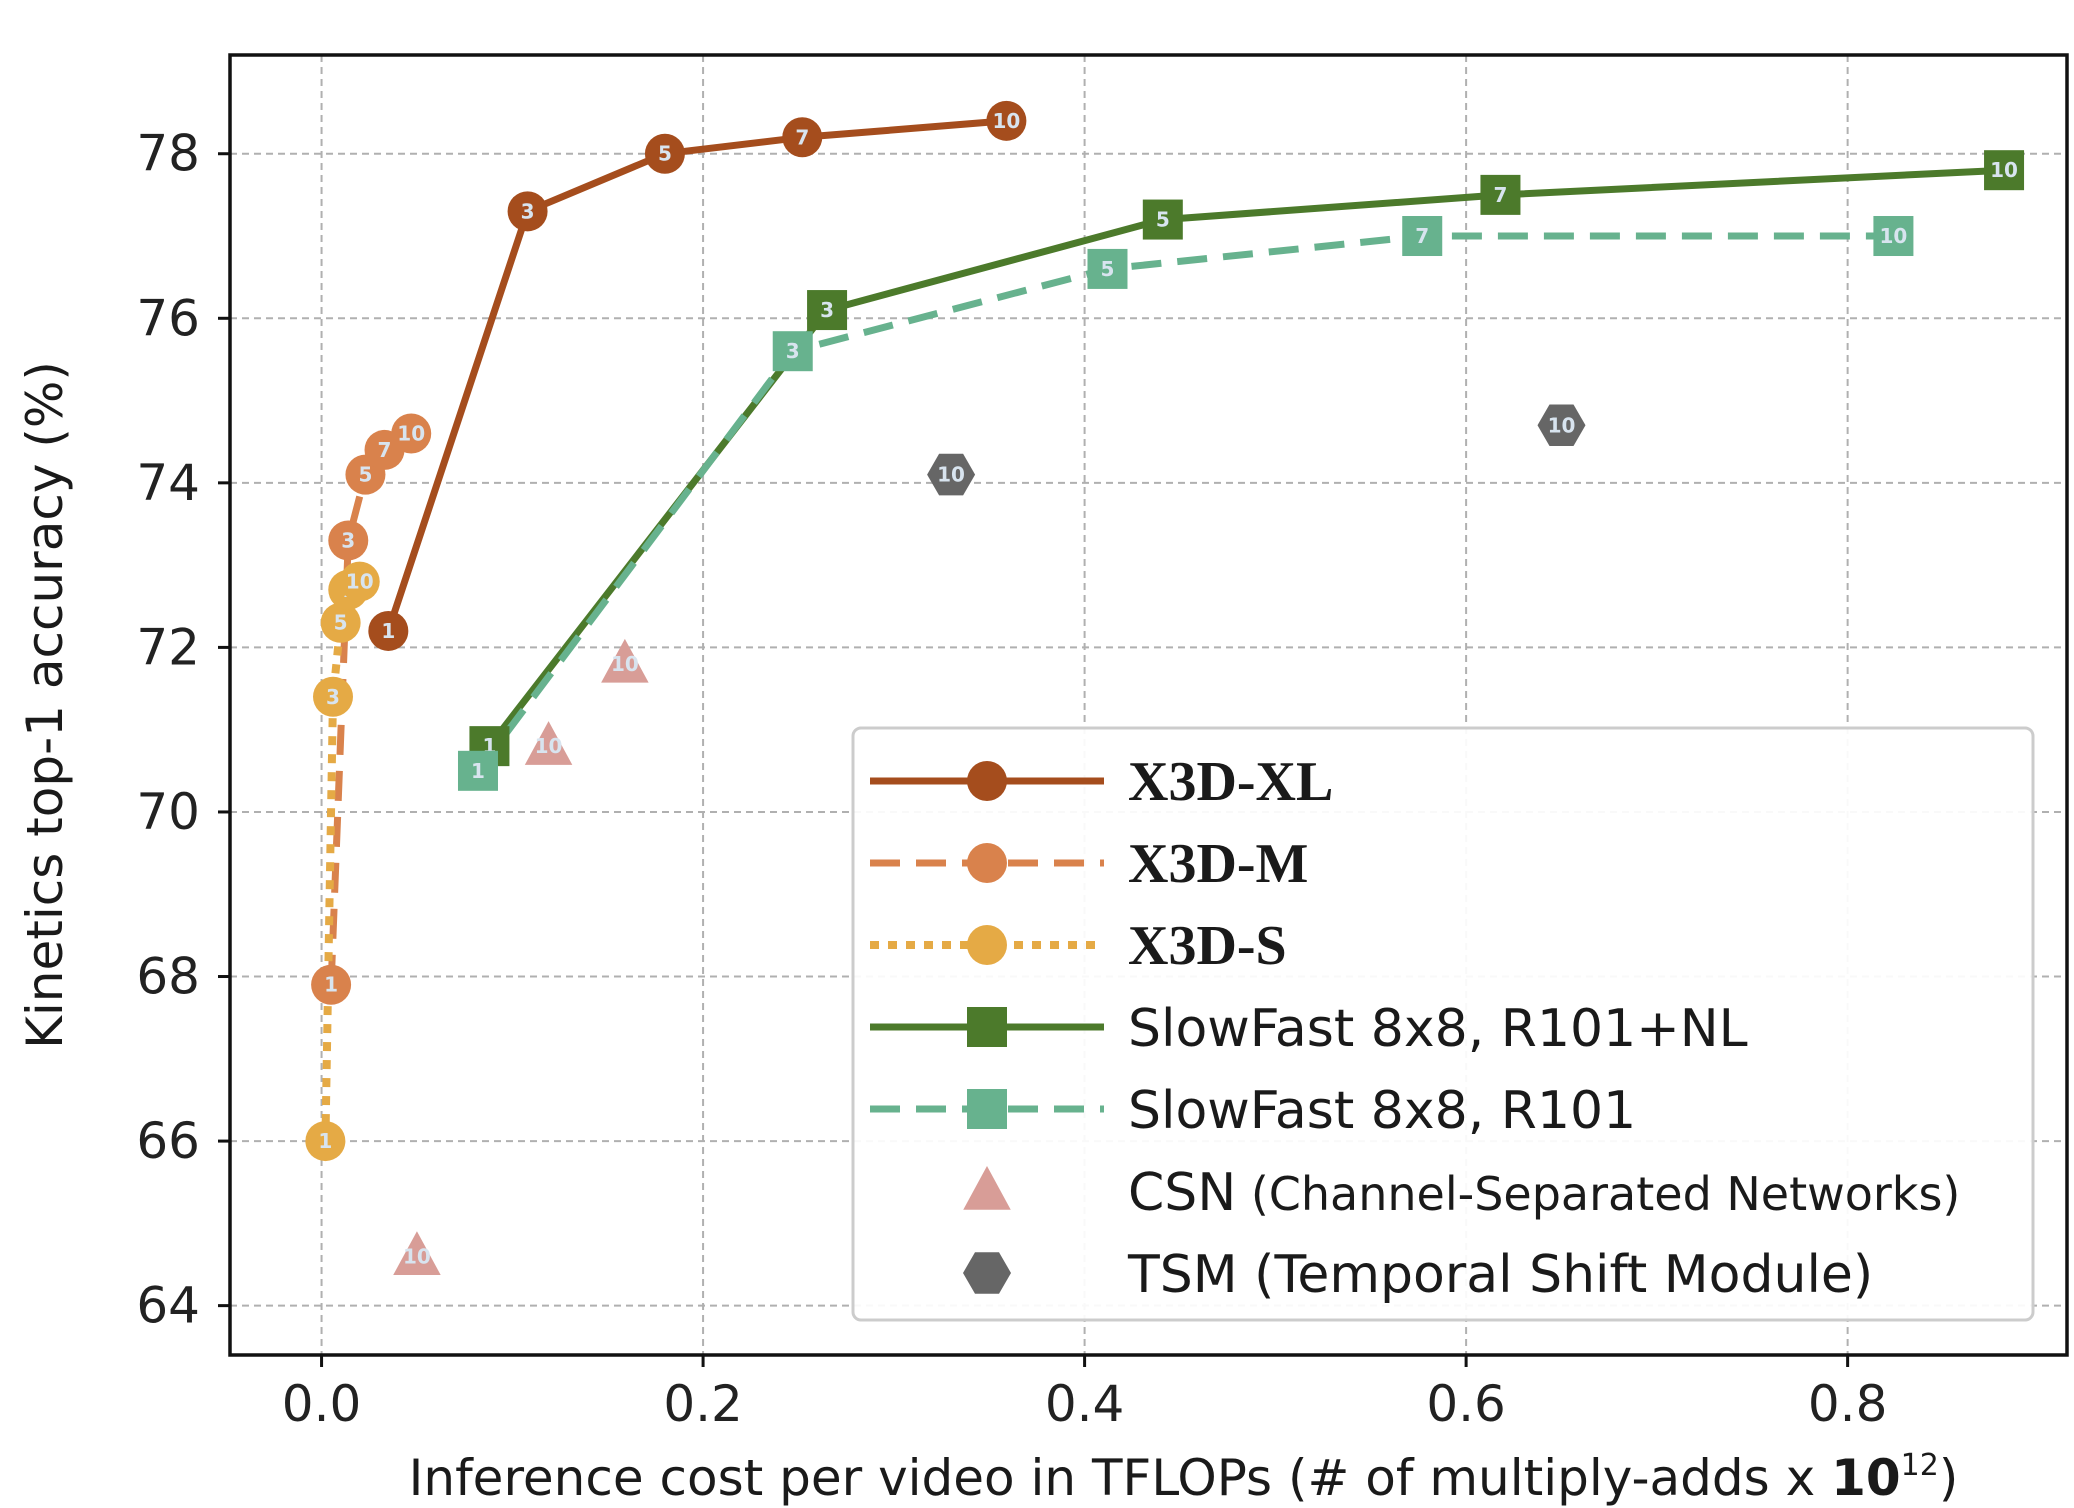 The image size is (2074, 1508). I want to click on x-axis-label-bold: 10, so click(1866, 1478).